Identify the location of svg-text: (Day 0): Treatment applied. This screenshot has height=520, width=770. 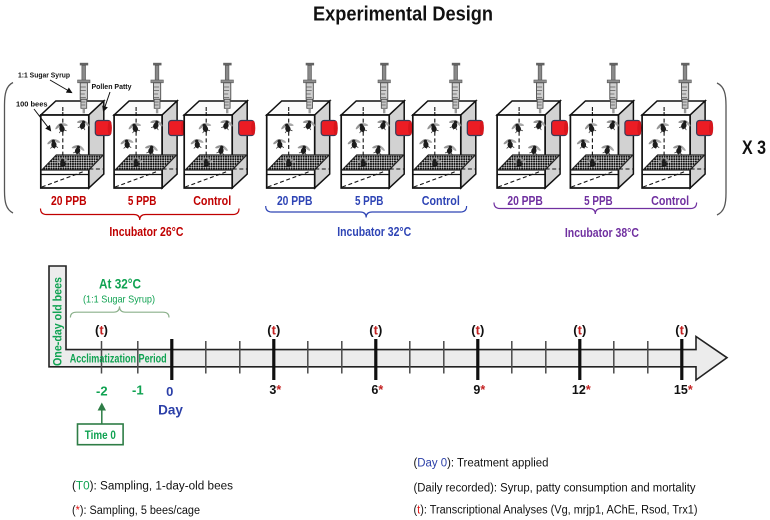
(481, 464).